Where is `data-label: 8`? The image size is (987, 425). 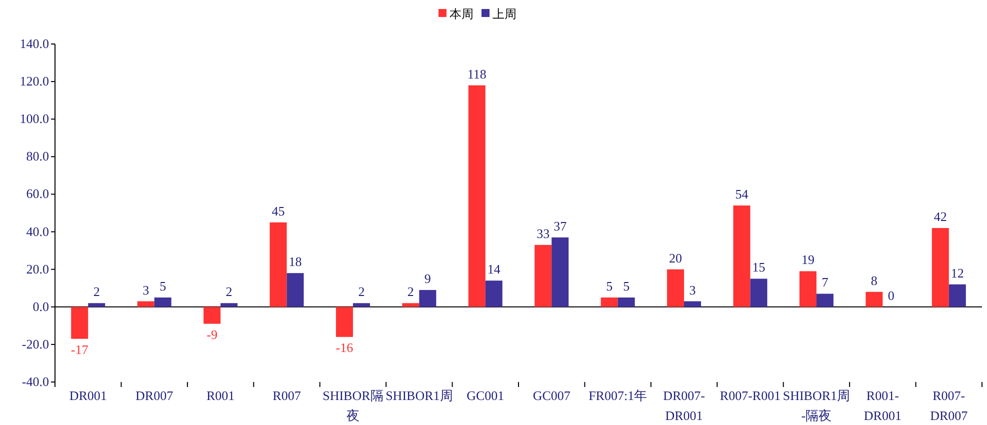 data-label: 8 is located at coordinates (874, 280).